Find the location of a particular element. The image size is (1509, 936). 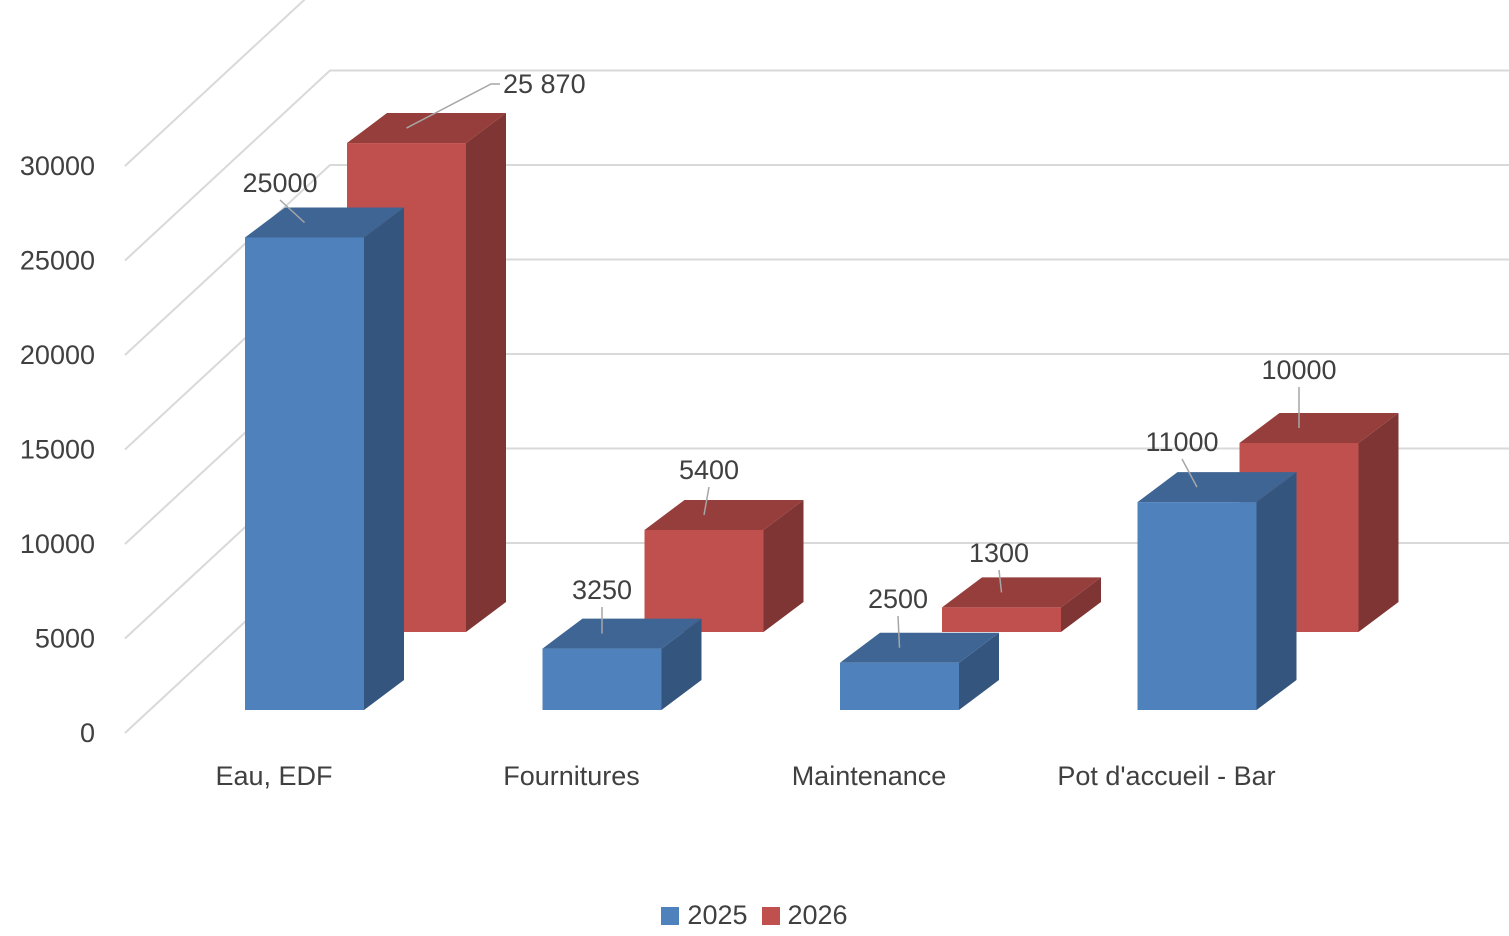

legend-label-2025: 2025 is located at coordinates (717, 915).